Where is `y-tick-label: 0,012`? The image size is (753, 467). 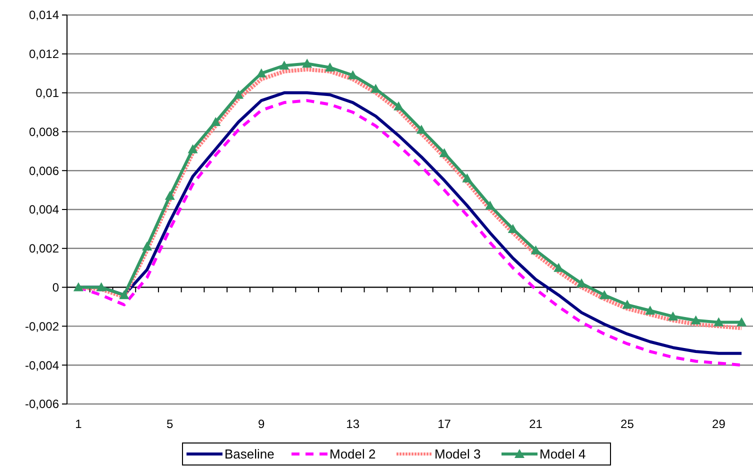
y-tick-label: 0,012 is located at coordinates (44, 54).